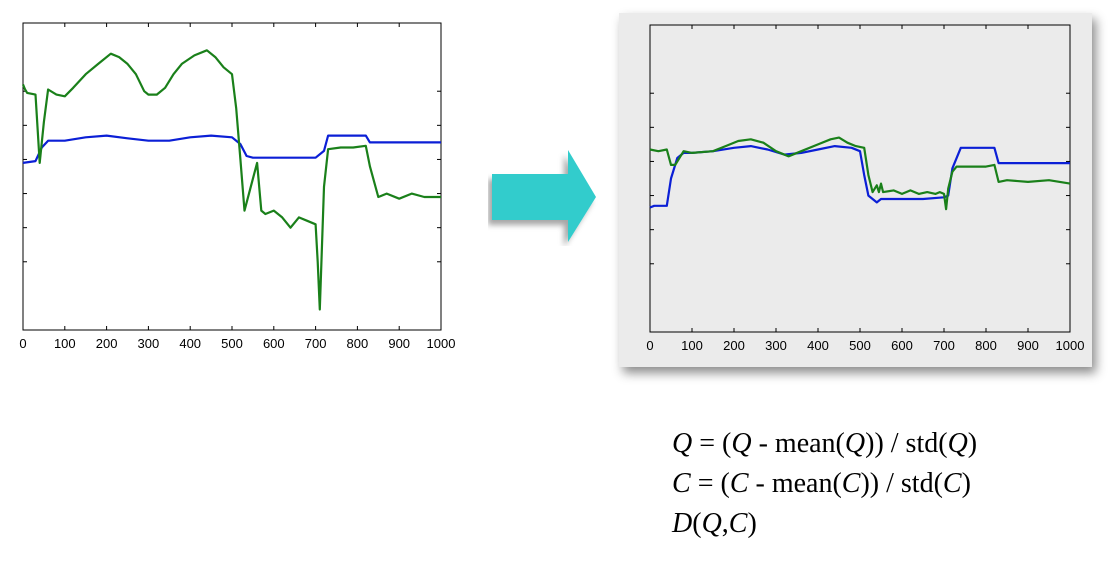 The width and height of the screenshot is (1114, 577). What do you see at coordinates (231, 149) in the screenshot?
I see `series-line-q` at bounding box center [231, 149].